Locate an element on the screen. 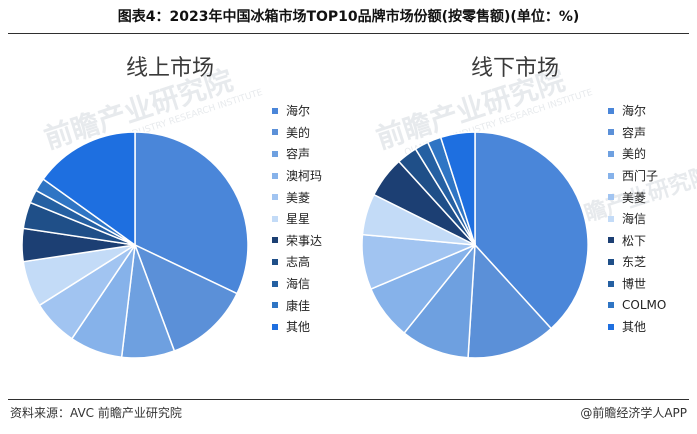  chart-title: 图表4：2023年中国冰箱市场TOP10品牌市场份额(按零售额)(单位：%) is located at coordinates (348, 17).